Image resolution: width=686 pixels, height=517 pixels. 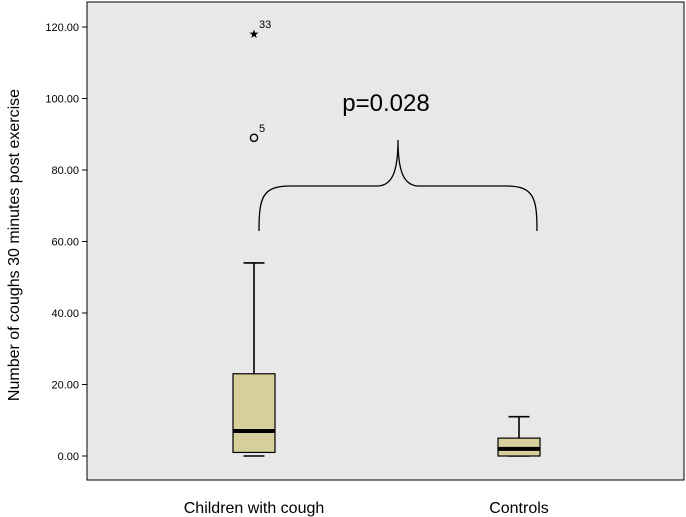 I want to click on y-tick-label: 80.00, so click(x=65, y=171).